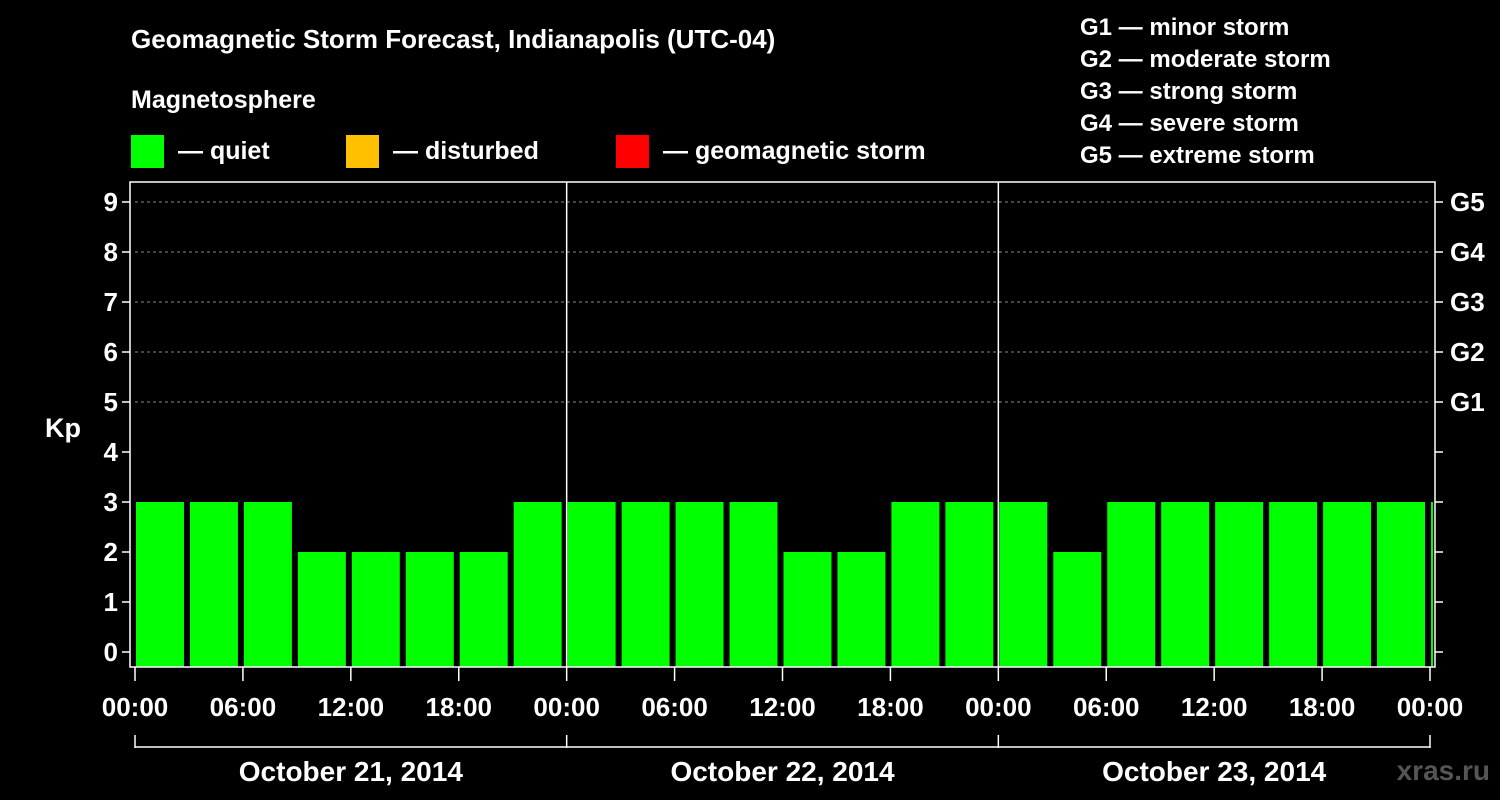  I want to click on y-tick-label: 1, so click(111, 602).